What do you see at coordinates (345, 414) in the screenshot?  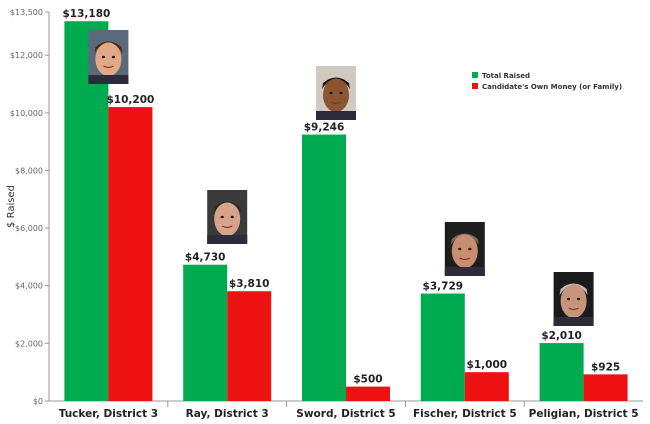 I see `category-label: Sword, District 5` at bounding box center [345, 414].